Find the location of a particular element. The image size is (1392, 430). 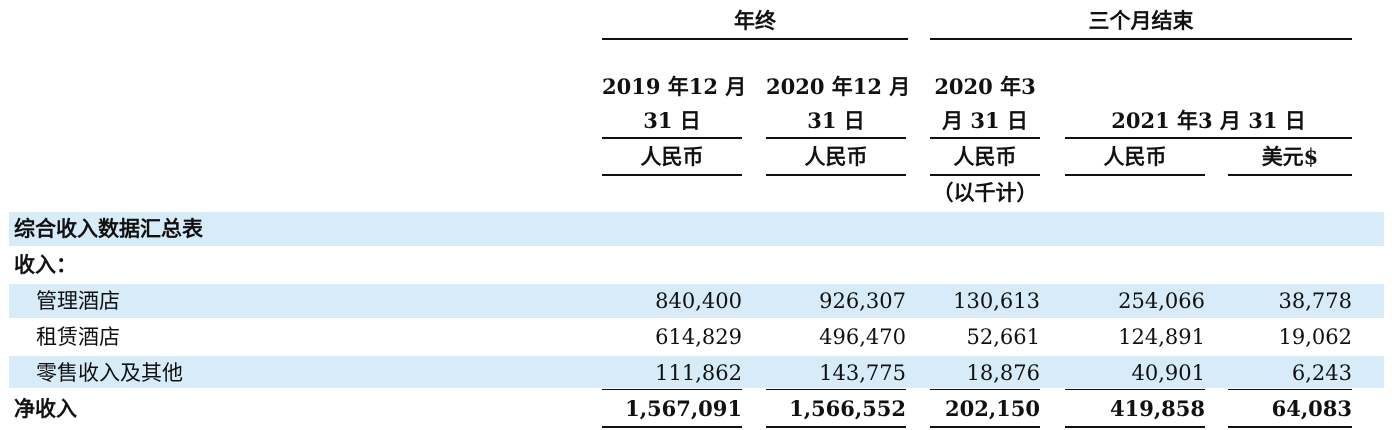

table-cell: 19,062 is located at coordinates (1315, 337).